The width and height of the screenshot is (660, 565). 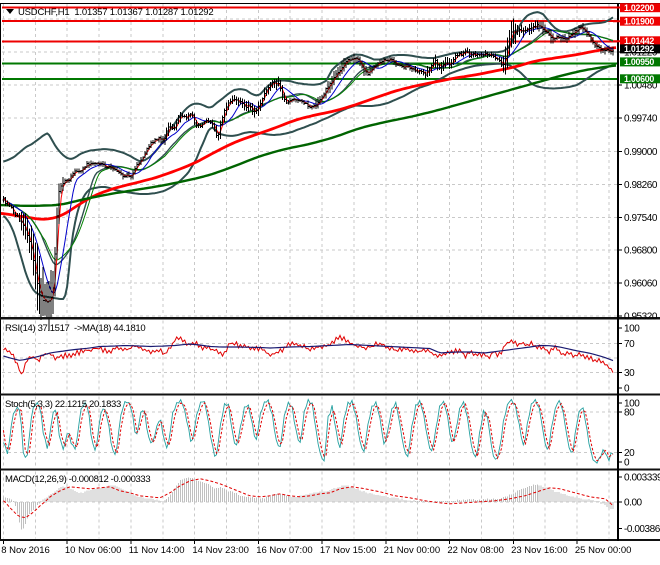 I want to click on svg-text: 0.98260, so click(x=641, y=185).